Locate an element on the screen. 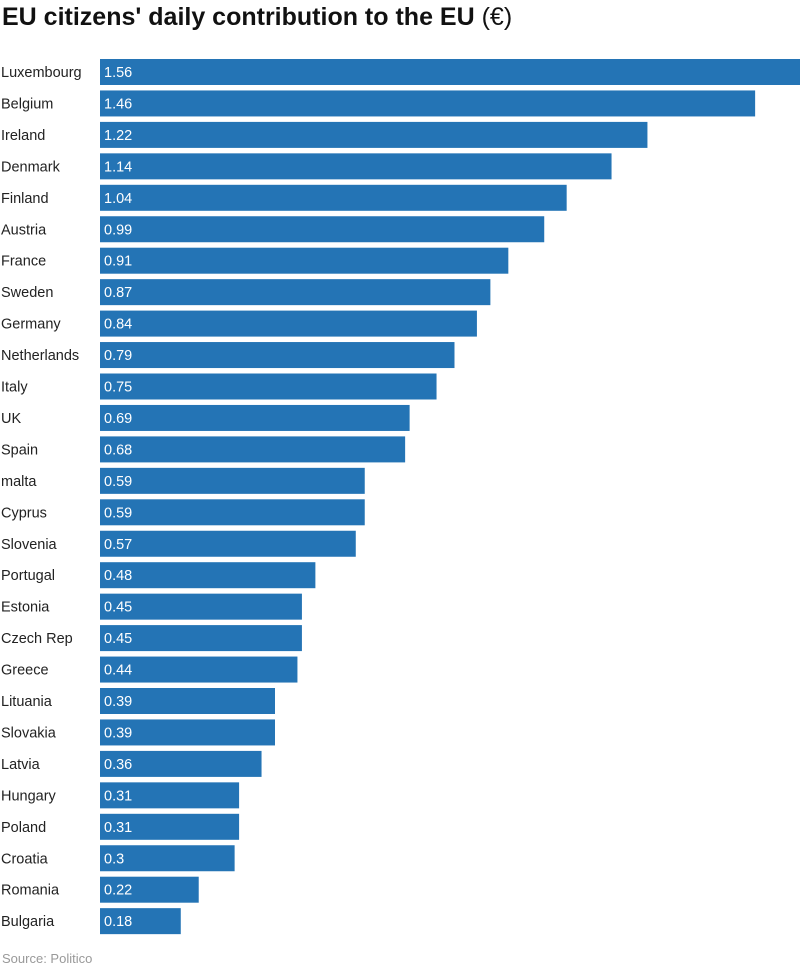 Image resolution: width=800 pixels, height=970 pixels. value-label: 0.87 is located at coordinates (118, 293).